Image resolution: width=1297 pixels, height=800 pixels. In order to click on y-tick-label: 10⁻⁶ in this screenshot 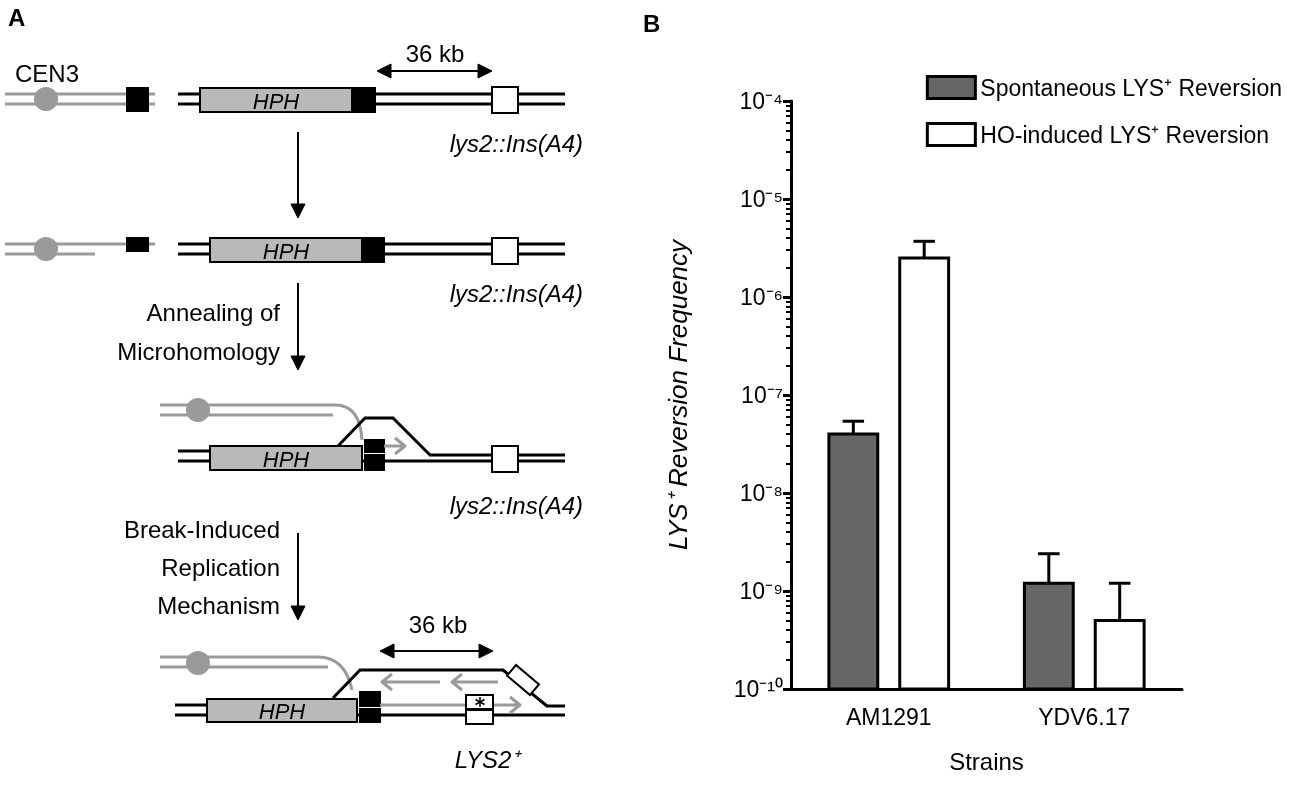, I will do `click(761, 297)`.